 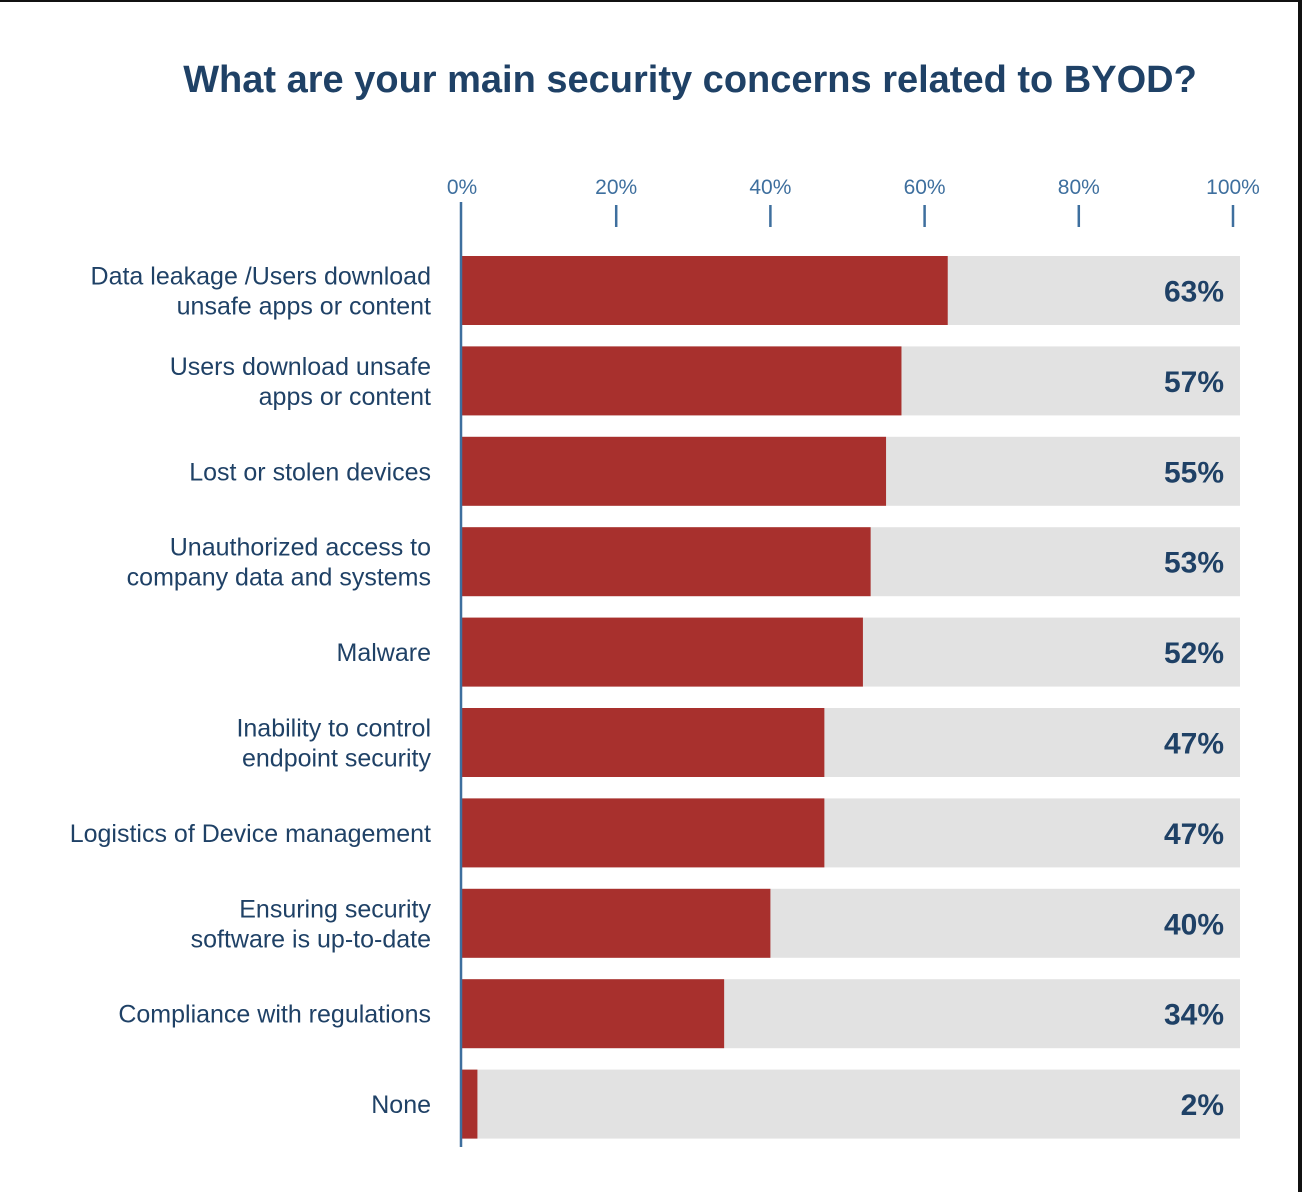 I want to click on bar-row: 55% Lost or stolen devices, so click(x=714, y=471).